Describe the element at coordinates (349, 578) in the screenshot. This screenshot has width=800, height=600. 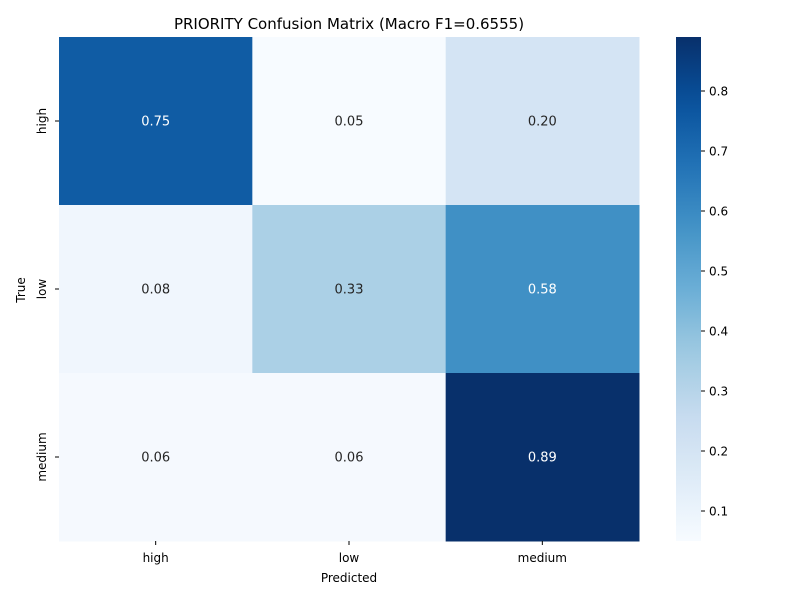
I see `x-axis-label: Predicted` at that location.